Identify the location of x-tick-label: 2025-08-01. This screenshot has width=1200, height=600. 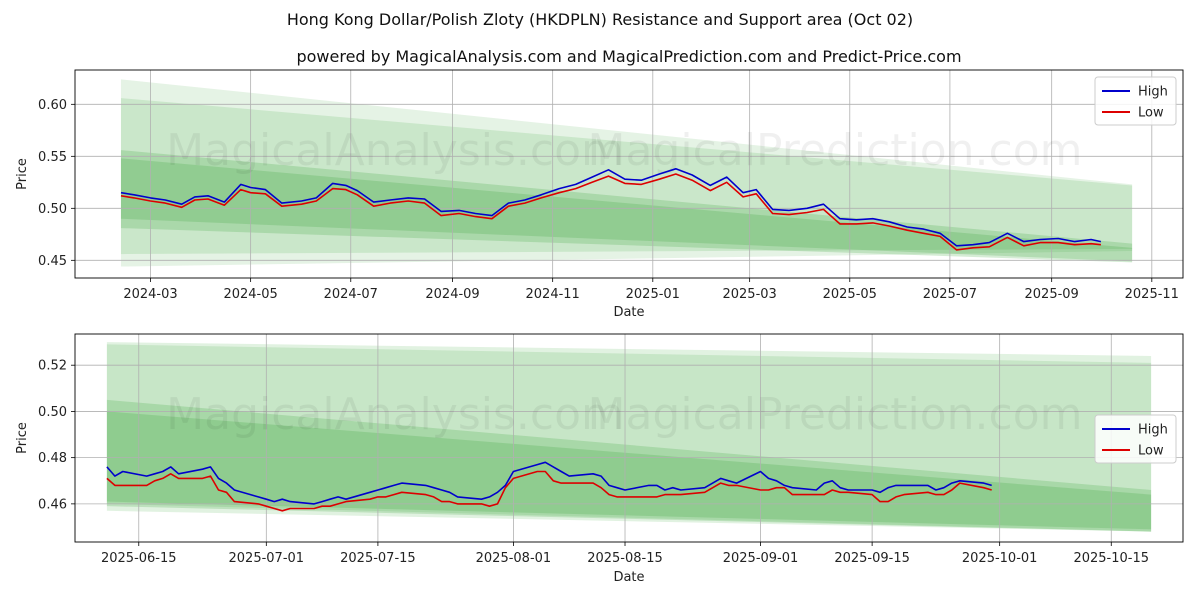
(514, 558).